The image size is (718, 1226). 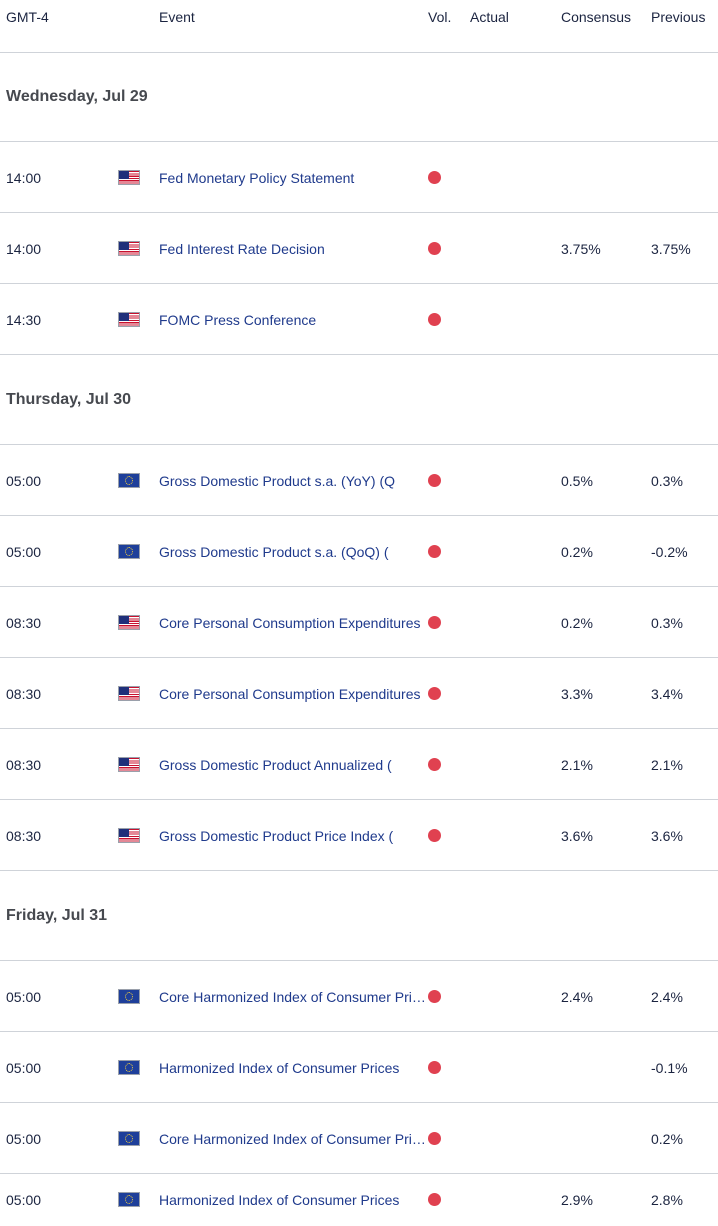 What do you see at coordinates (577, 1200) in the screenshot?
I see `consensus-value: 2.9%` at bounding box center [577, 1200].